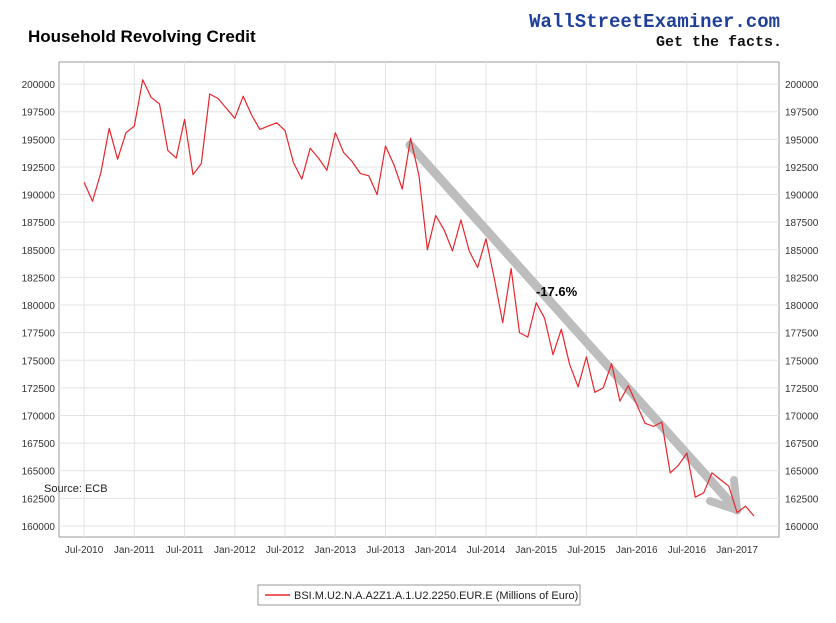 The width and height of the screenshot is (836, 623). Describe the element at coordinates (285, 550) in the screenshot. I see `x-tick-label: Jul-2012` at that location.